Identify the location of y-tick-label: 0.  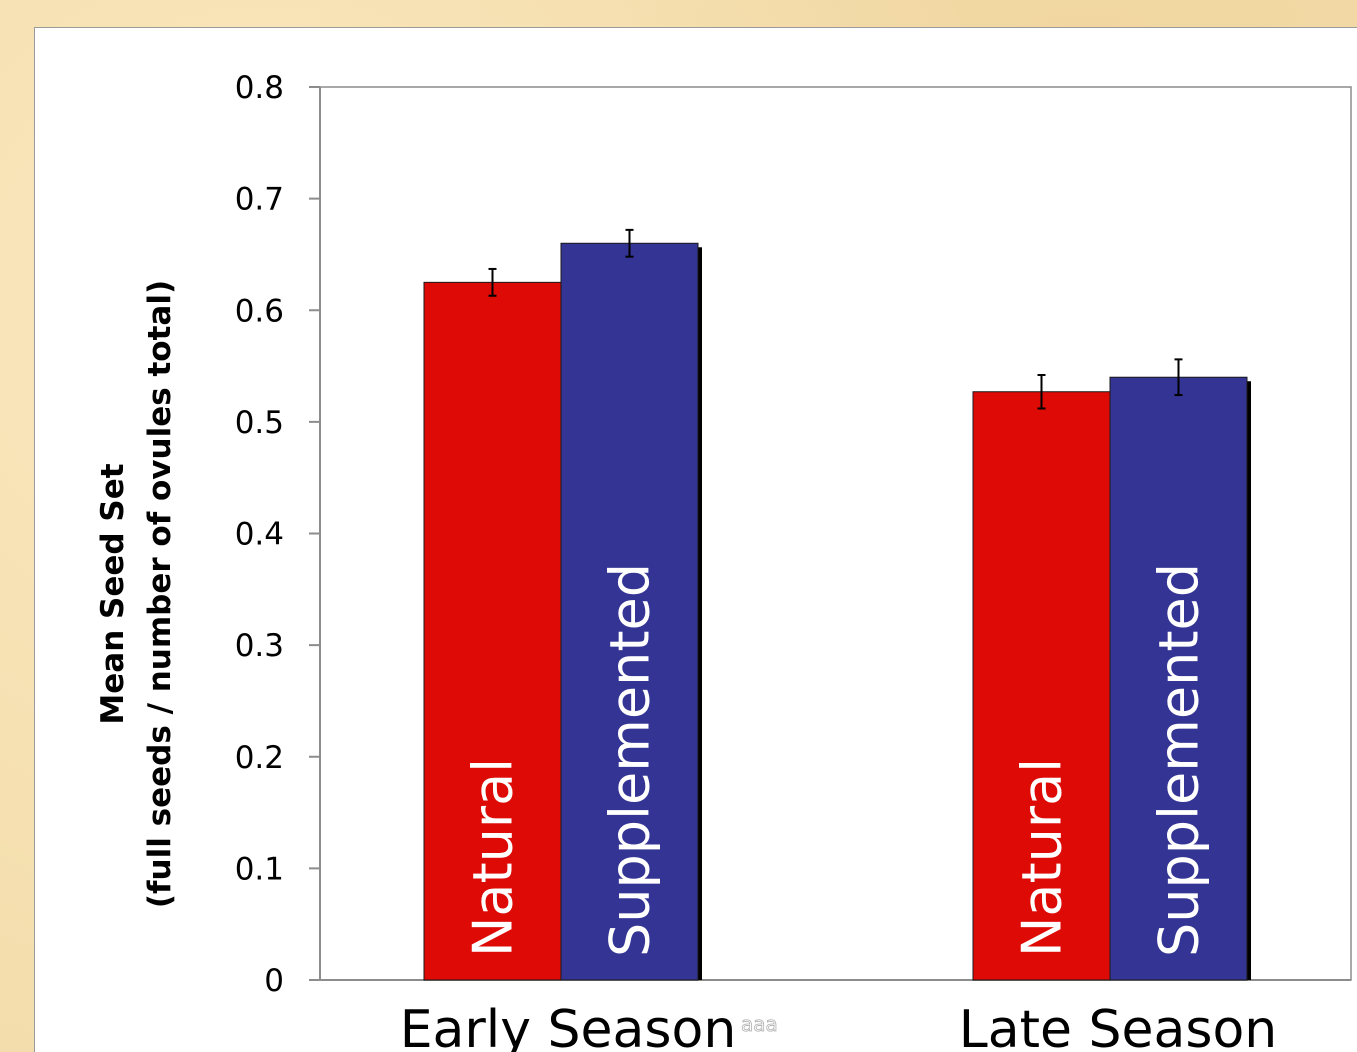
(274, 981).